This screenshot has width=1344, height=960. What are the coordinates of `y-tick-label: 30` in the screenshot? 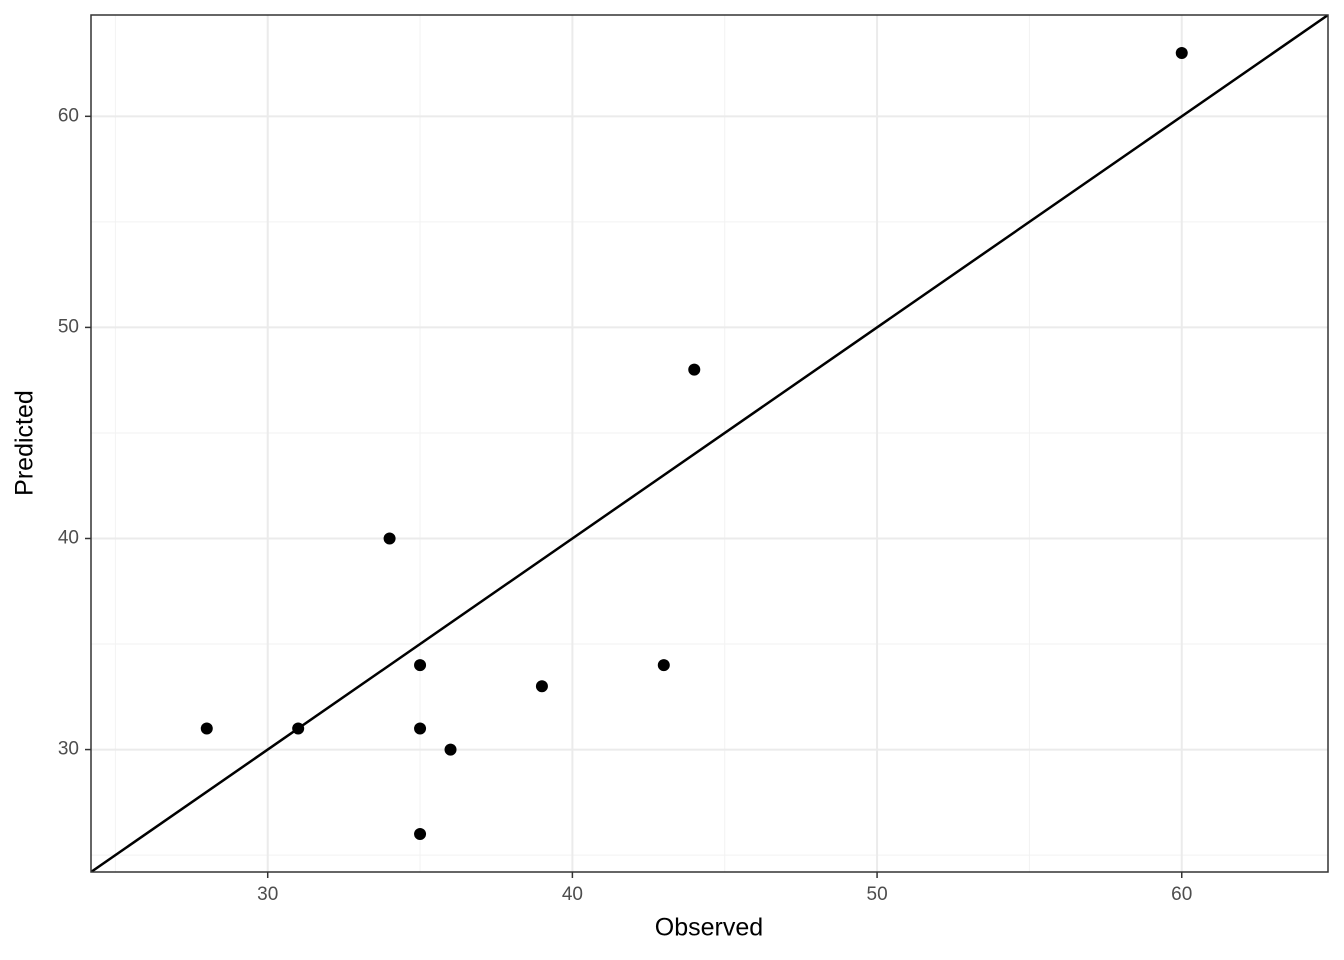 It's located at (68, 749).